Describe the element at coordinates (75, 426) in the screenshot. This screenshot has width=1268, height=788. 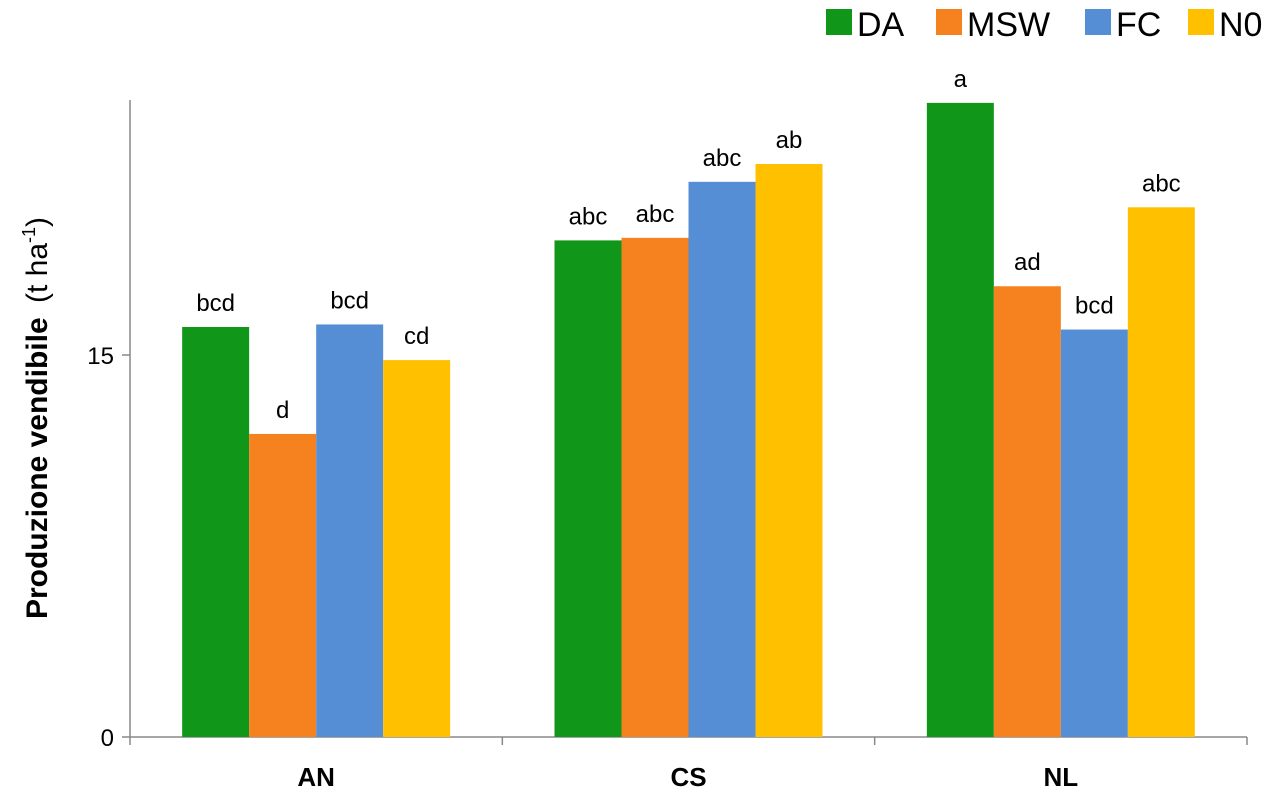
I see `y-axis: 0 15 Produzione vendibile (t ha-1)` at that location.